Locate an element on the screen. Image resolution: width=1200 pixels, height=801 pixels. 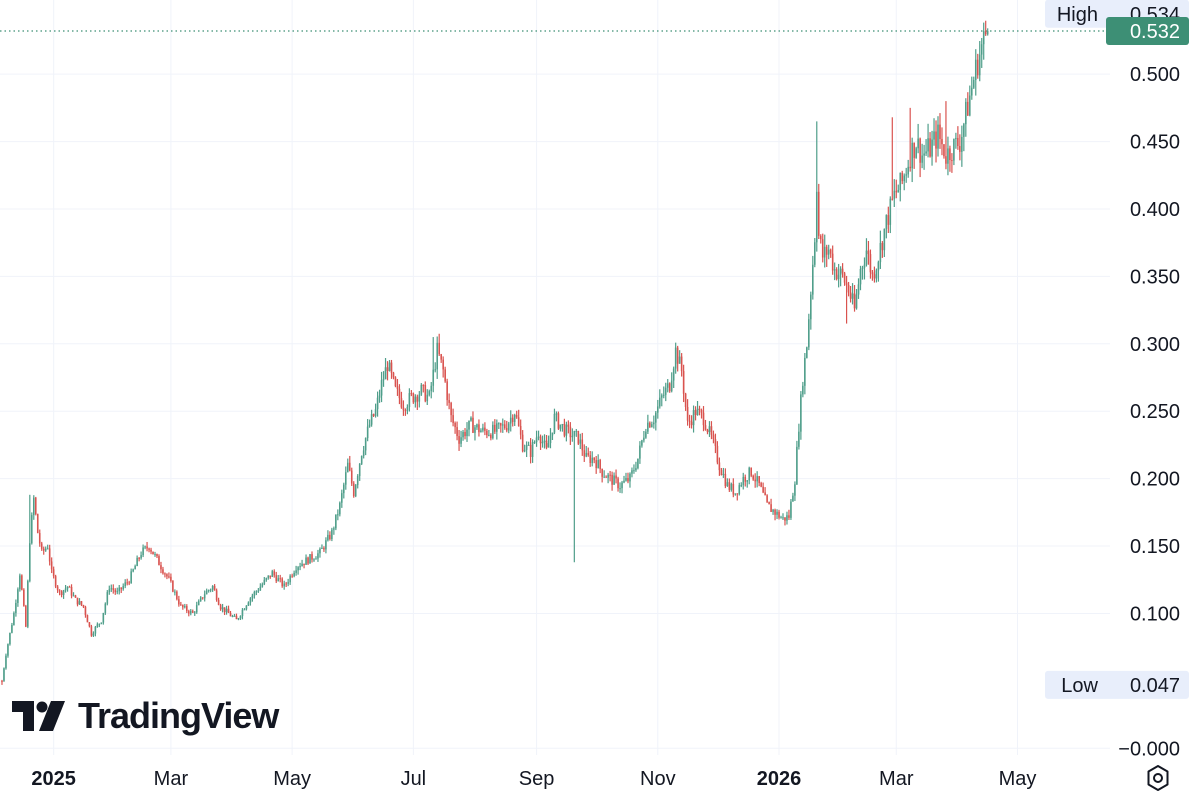
y-tick-label-2: 0.400 is located at coordinates (1155, 210).